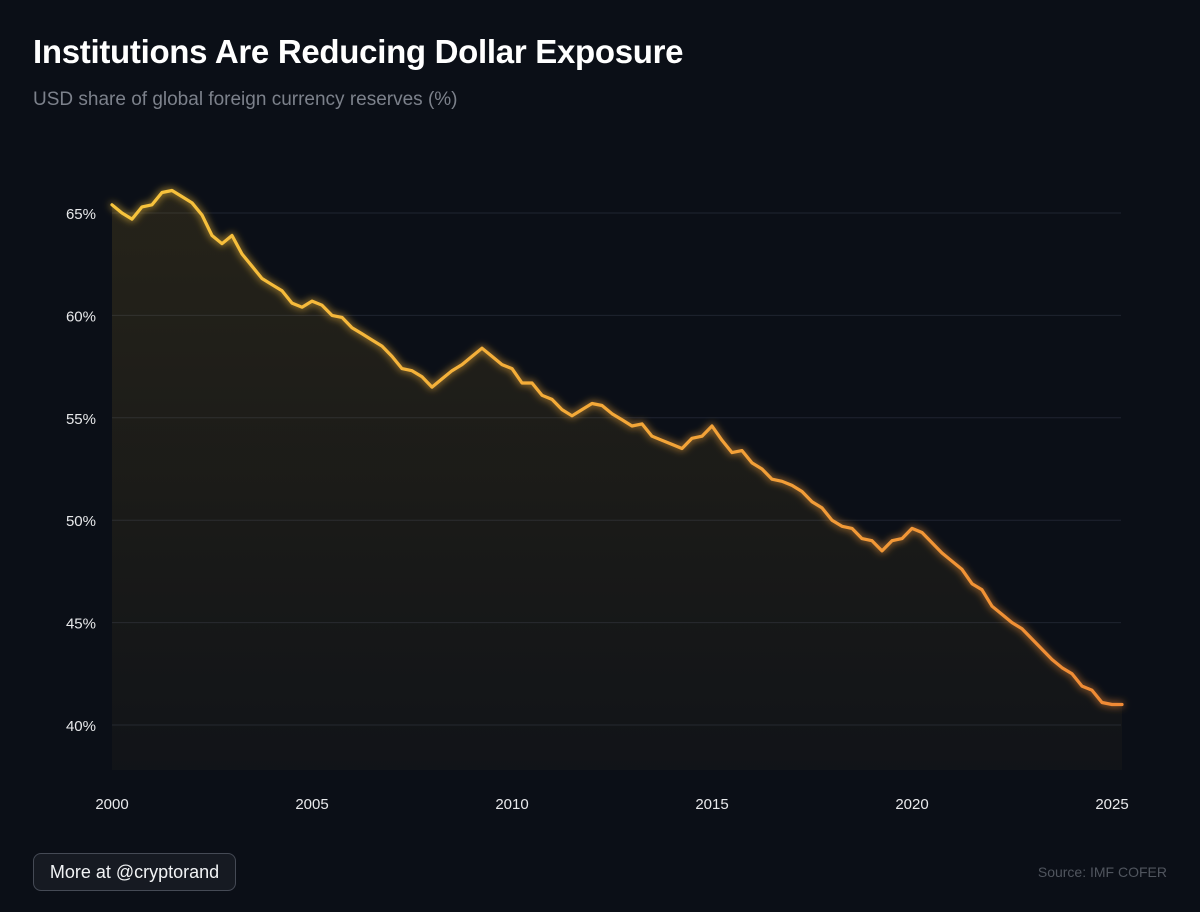  I want to click on source-note: Source: IMF COFER, so click(1102, 872).